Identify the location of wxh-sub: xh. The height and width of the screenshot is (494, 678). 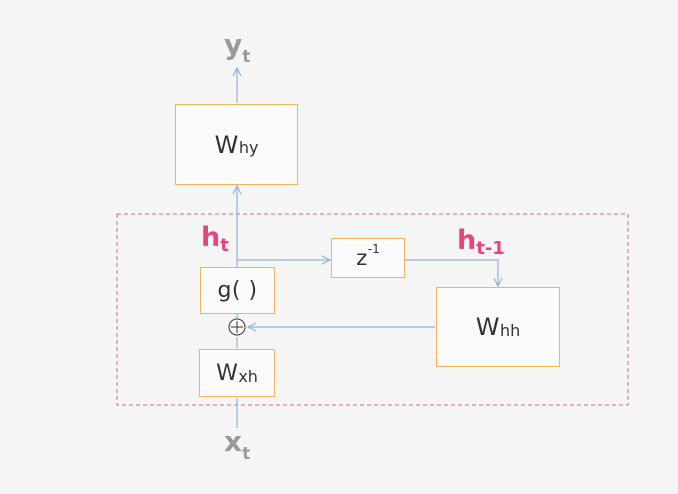
(248, 376).